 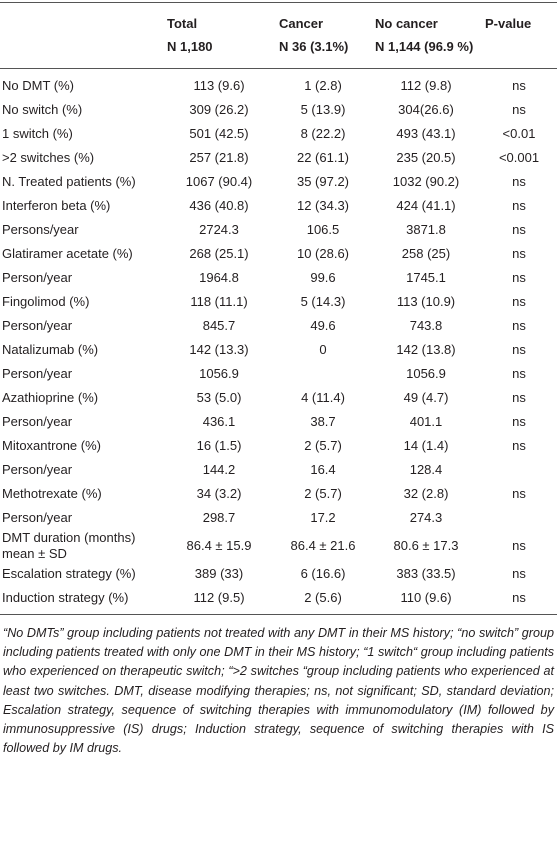 What do you see at coordinates (278, 374) in the screenshot?
I see `table-row: Person/year 1056.9 1056.9 ns` at bounding box center [278, 374].